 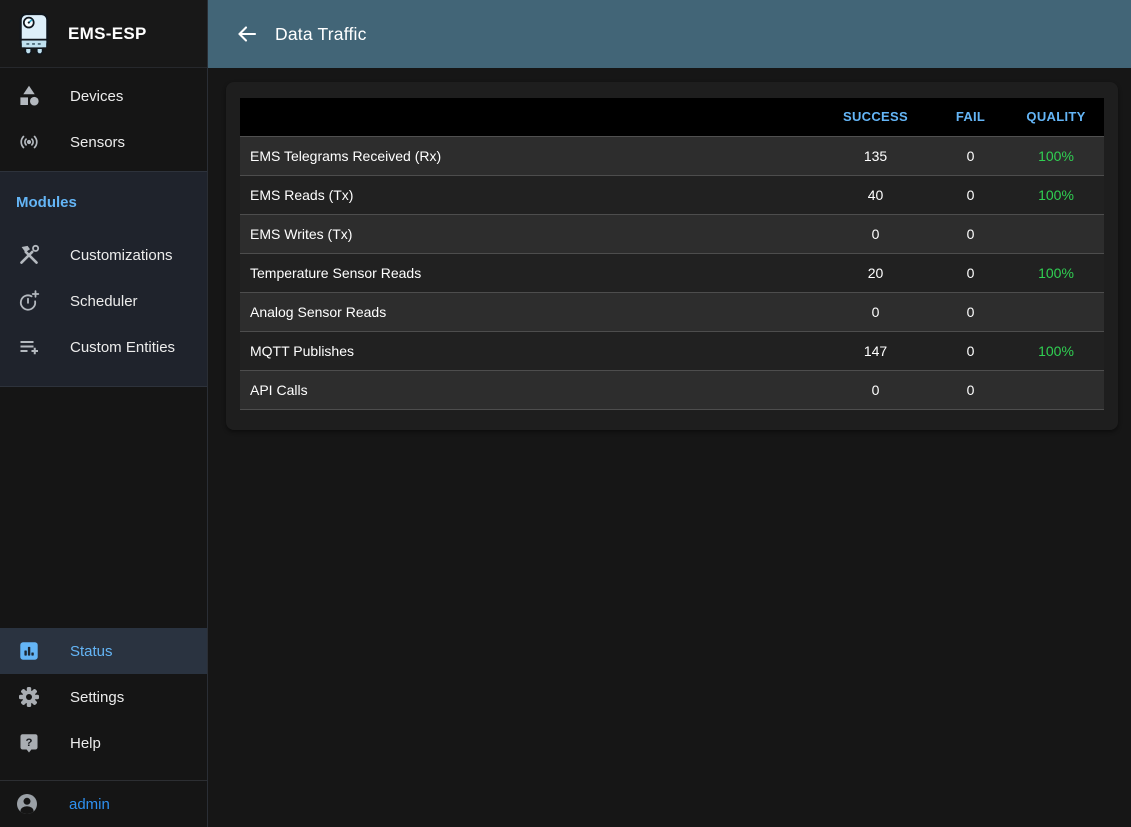 What do you see at coordinates (529, 117) in the screenshot?
I see `column-header-name` at bounding box center [529, 117].